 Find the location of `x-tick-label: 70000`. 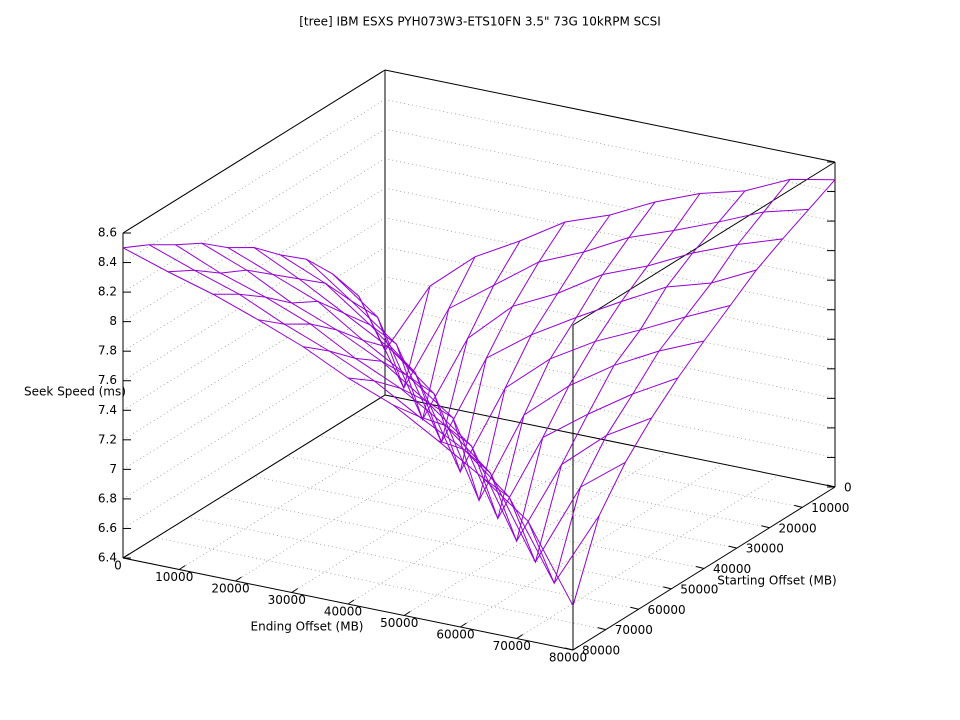

x-tick-label: 70000 is located at coordinates (512, 646).